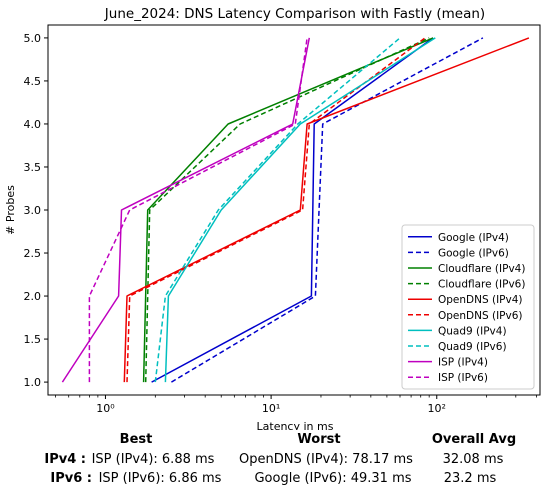  I want to click on y-tick-label: 3.5, so click(33, 167).